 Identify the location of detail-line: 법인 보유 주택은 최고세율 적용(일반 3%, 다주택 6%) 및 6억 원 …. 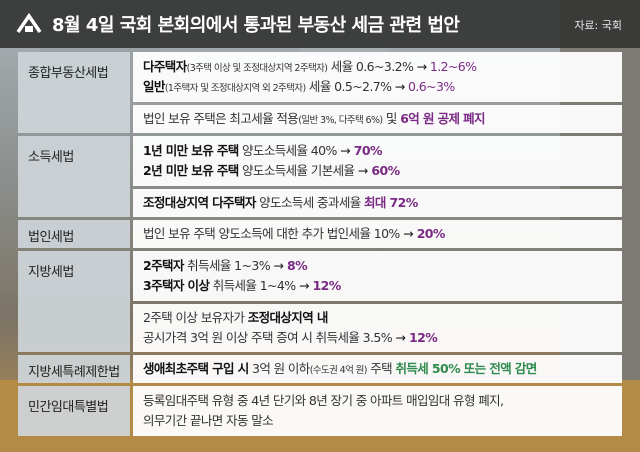
(314, 118).